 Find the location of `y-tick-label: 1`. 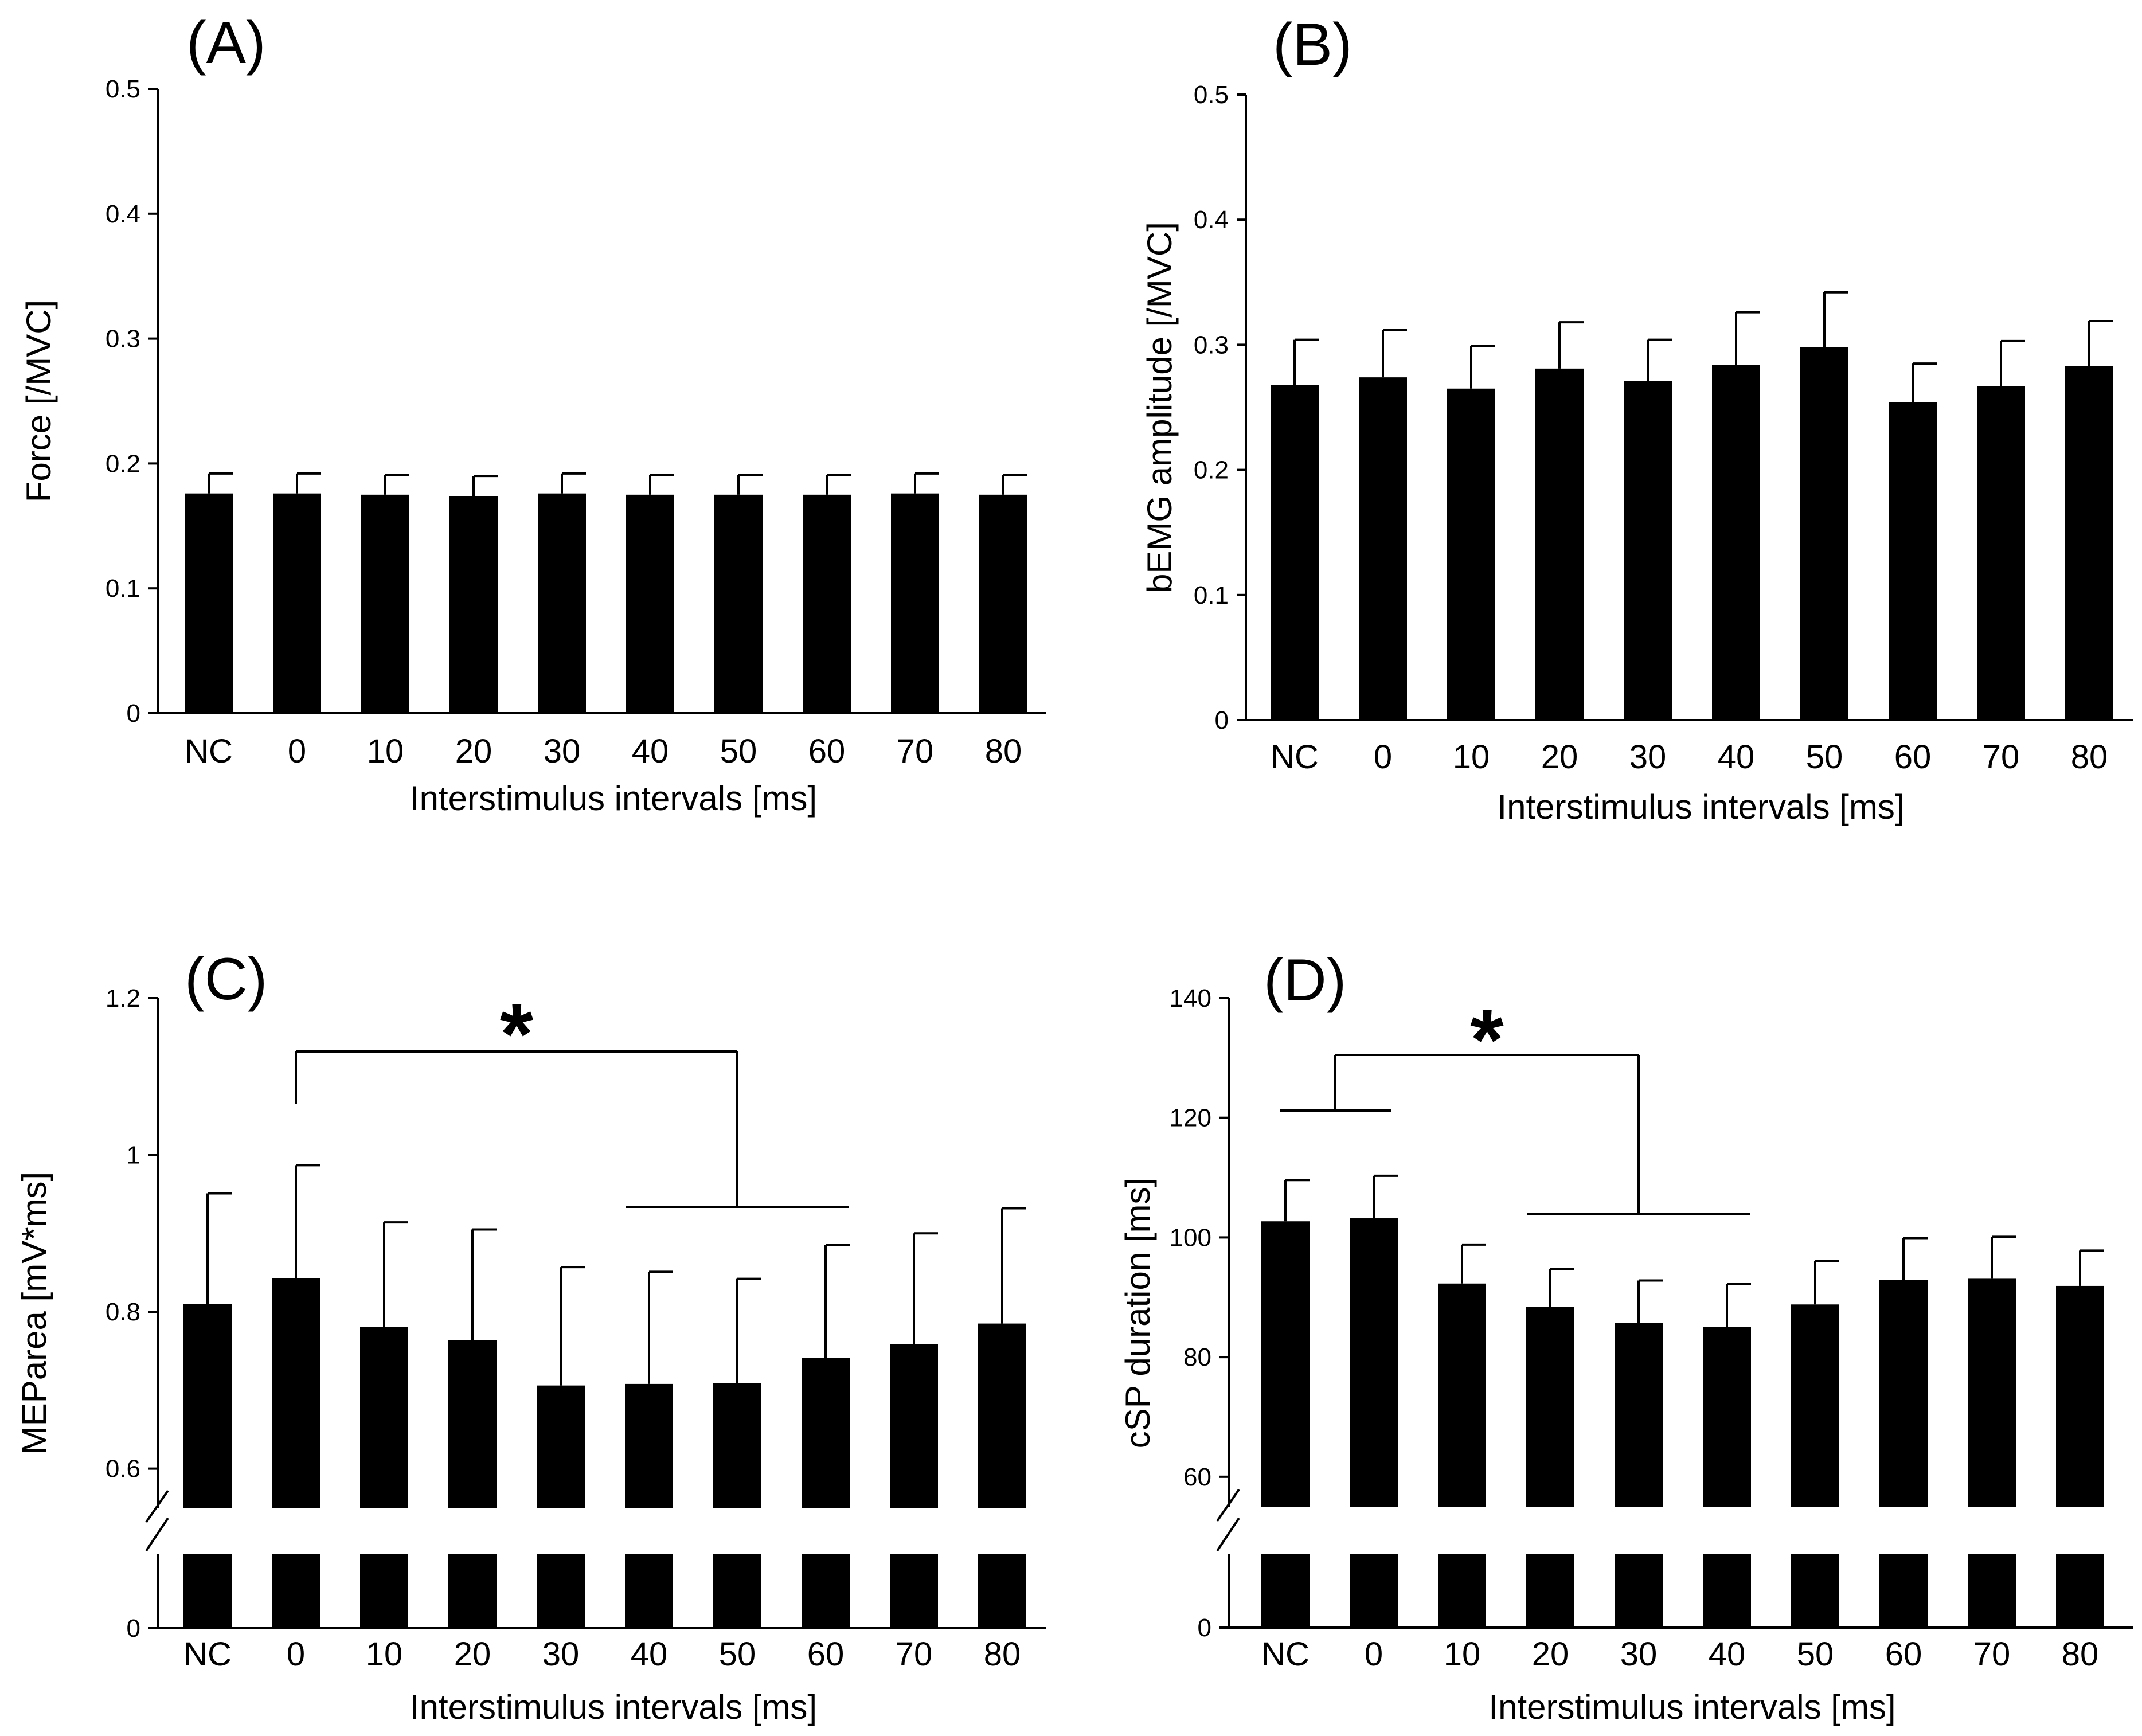

y-tick-label: 1 is located at coordinates (133, 1155).